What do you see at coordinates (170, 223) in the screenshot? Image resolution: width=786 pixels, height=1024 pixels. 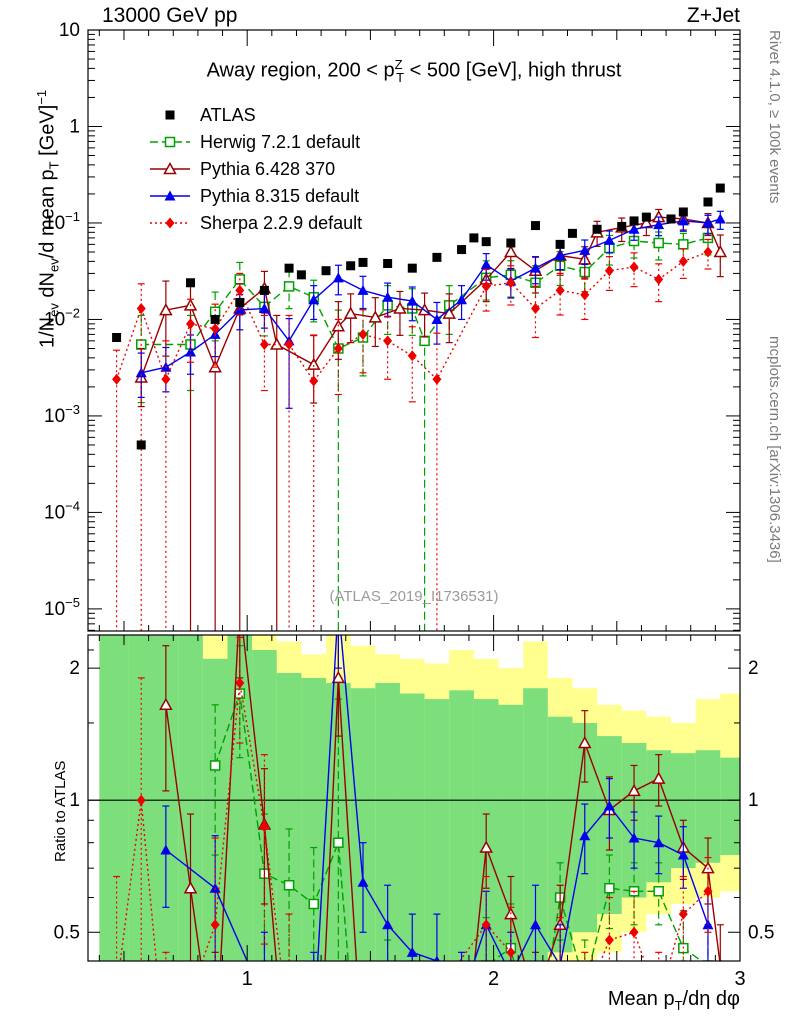 I see `legend-marker-sherpa-2-2-9-default-icon` at bounding box center [170, 223].